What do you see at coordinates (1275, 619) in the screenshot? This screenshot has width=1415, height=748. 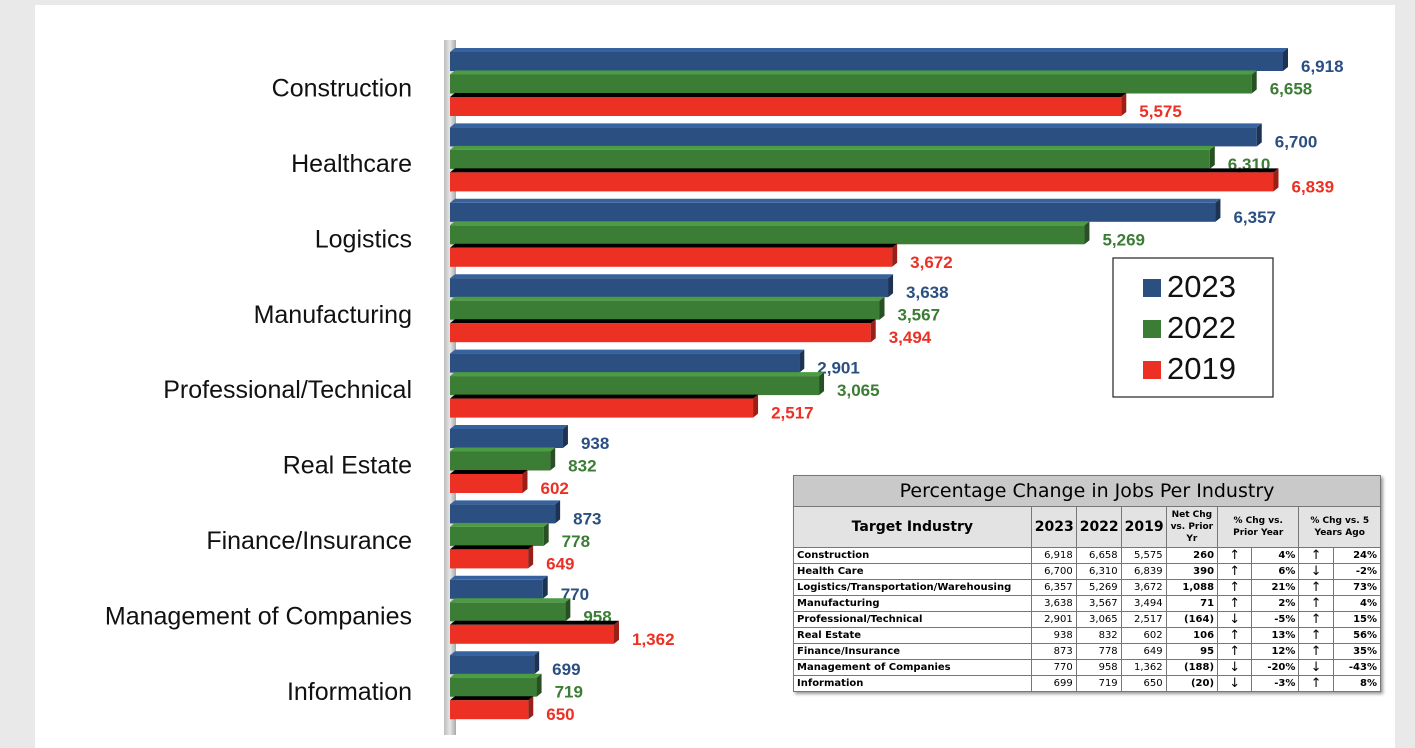 I see `table-cell: -5%` at bounding box center [1275, 619].